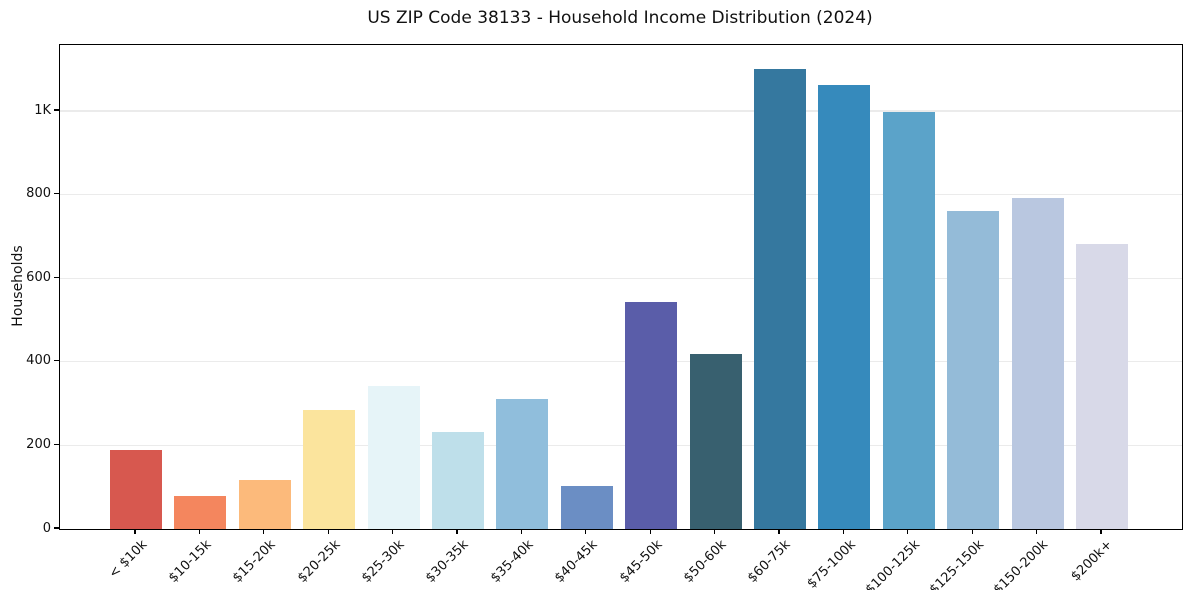  What do you see at coordinates (136, 489) in the screenshot?
I see `bar-10k` at bounding box center [136, 489].